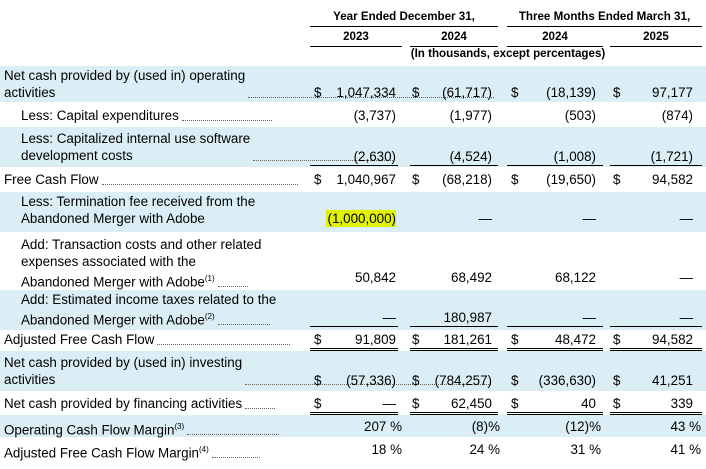 The image size is (706, 469). I want to click on label-line: Less: Capital expenditures, so click(146, 115).